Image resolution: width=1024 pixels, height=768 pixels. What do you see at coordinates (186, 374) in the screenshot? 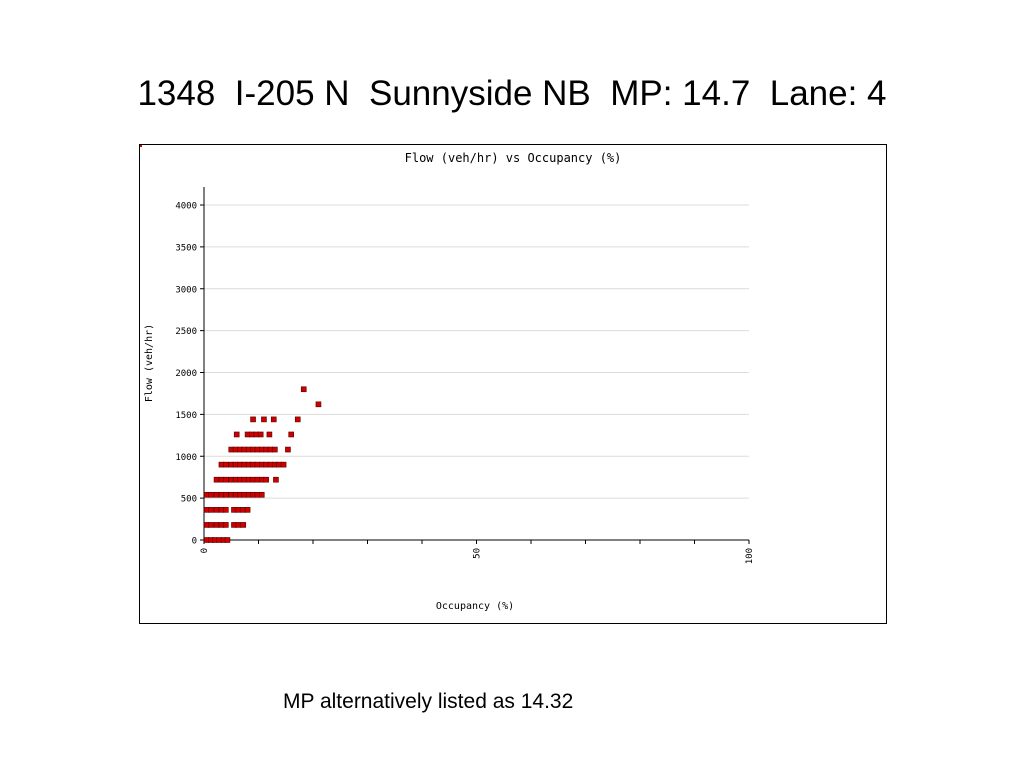
I see `y-tick-label: 2000` at bounding box center [186, 374].